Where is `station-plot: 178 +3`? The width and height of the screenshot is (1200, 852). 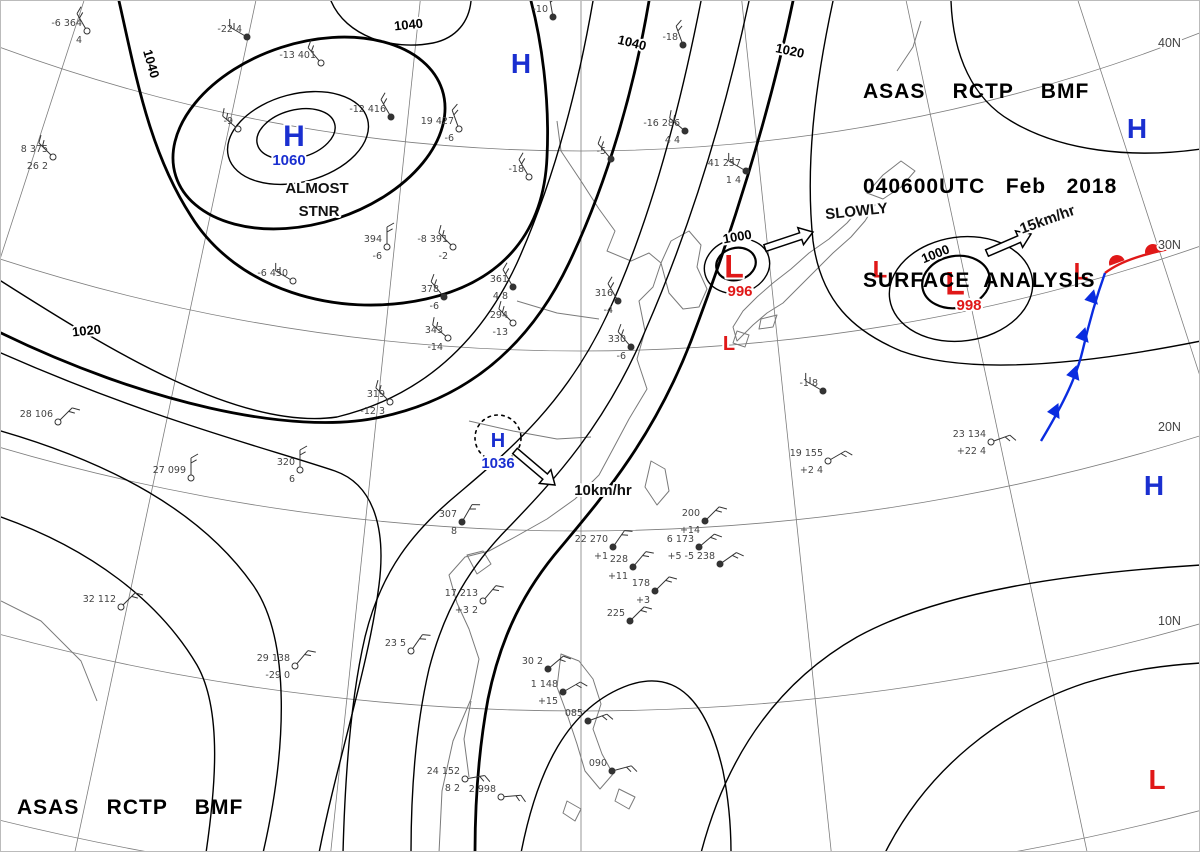
station-plot: 178 +3 is located at coordinates (655, 591).